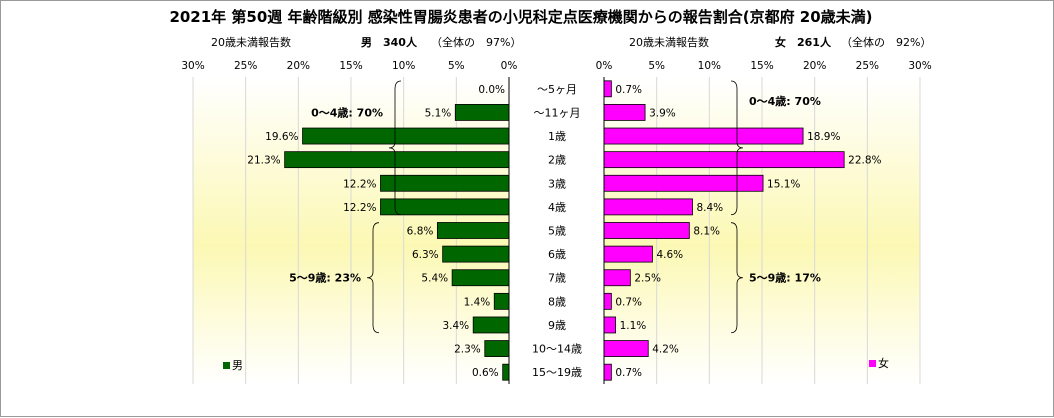 This screenshot has width=1054, height=418. What do you see at coordinates (557, 183) in the screenshot?
I see `category-label: 3歳` at bounding box center [557, 183].